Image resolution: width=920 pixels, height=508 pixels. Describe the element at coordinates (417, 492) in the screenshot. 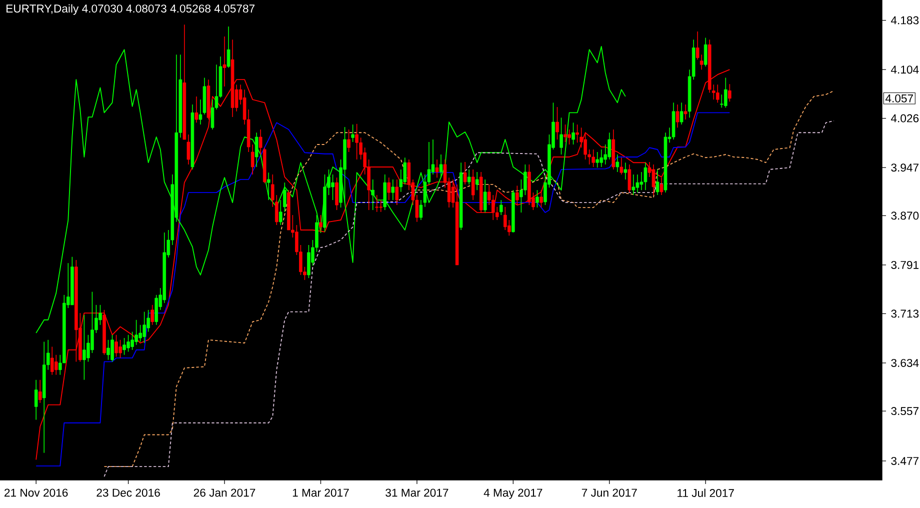

I see `x-tick-label: 31 Mar 2017` at that location.